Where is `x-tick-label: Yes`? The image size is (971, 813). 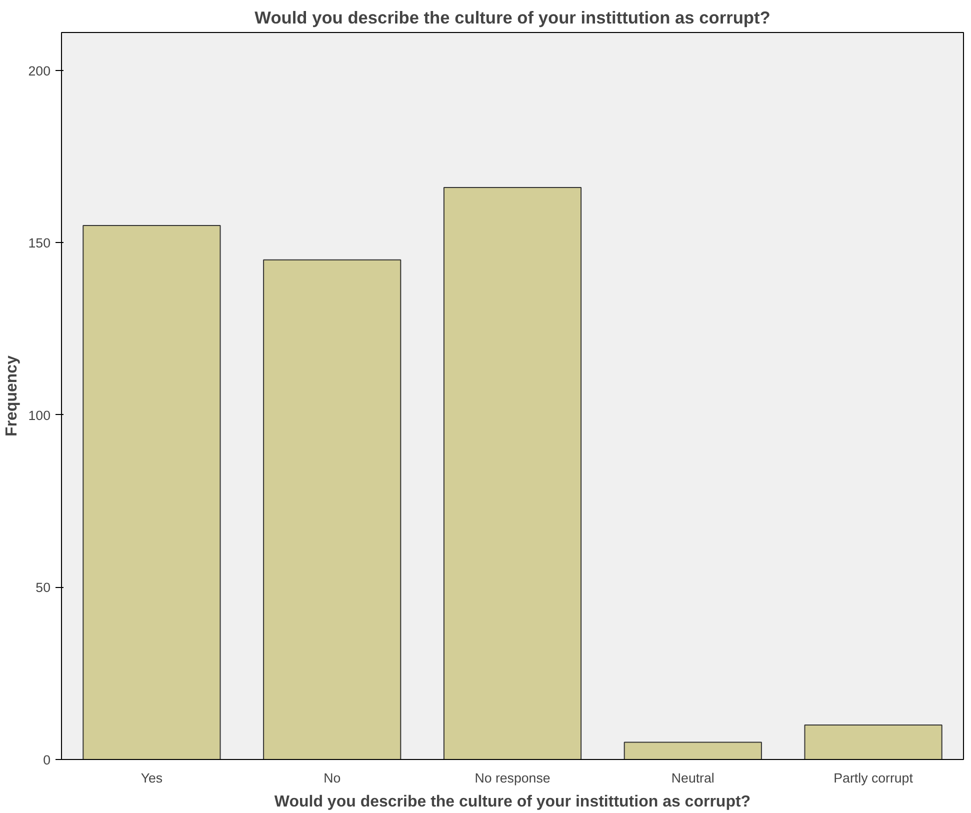
x-tick-label: Yes is located at coordinates (151, 778).